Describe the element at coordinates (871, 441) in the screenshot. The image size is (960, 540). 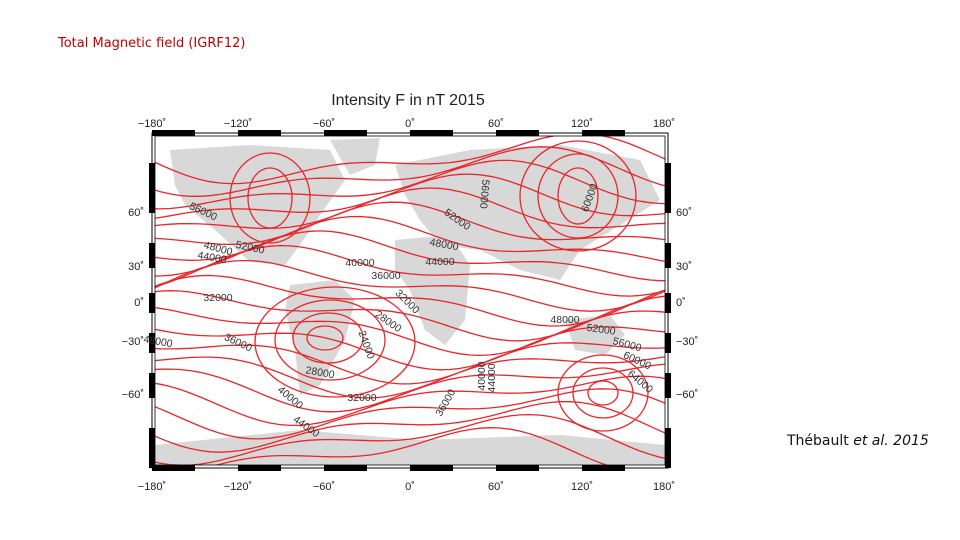
I see `caption-etal: et al.` at that location.